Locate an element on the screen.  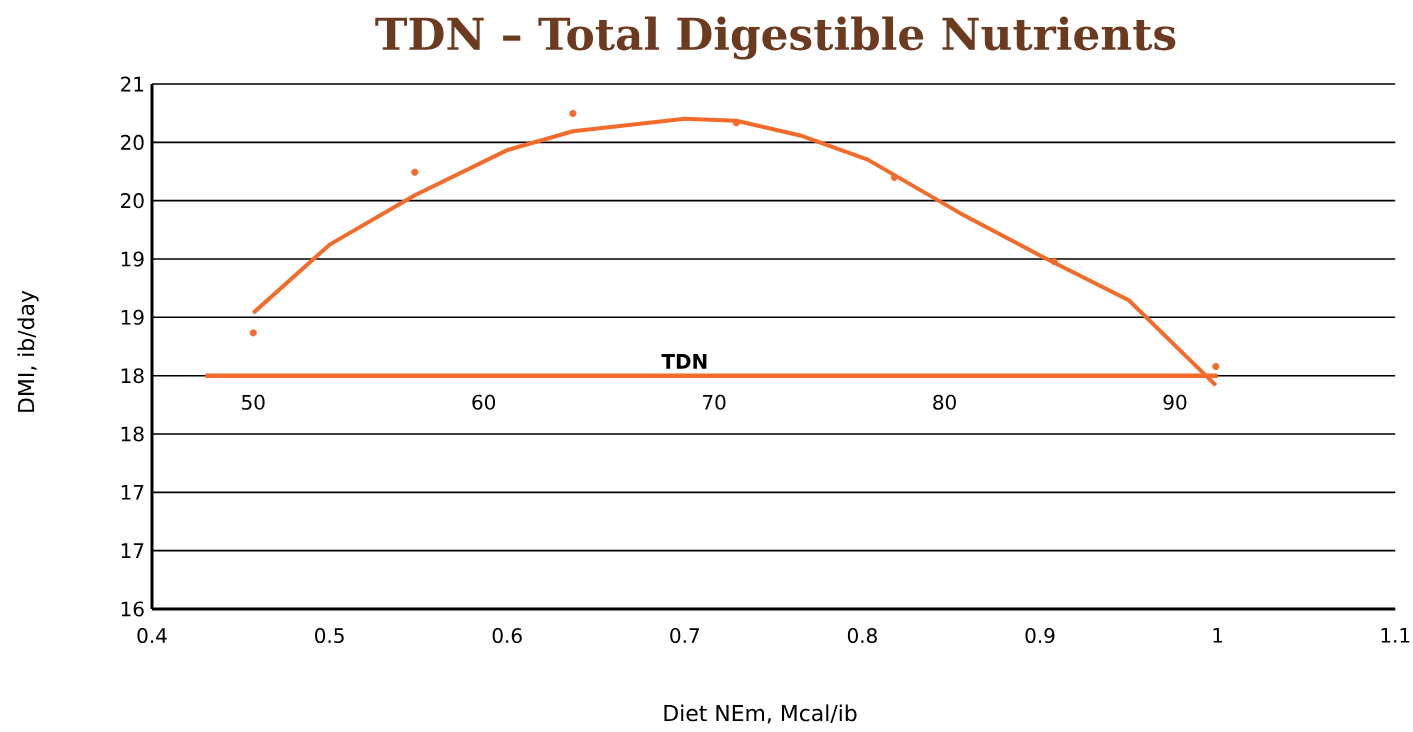
y-axis-title: DMI, ib/day is located at coordinates (28, 351).